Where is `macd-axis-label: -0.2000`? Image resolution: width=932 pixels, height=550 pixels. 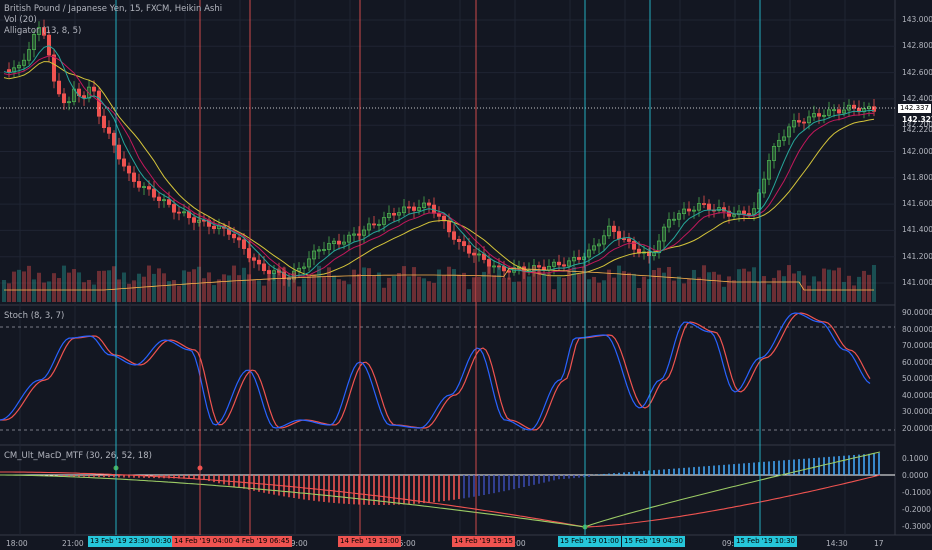
macd-axis-label: -0.2000 is located at coordinates (916, 509).